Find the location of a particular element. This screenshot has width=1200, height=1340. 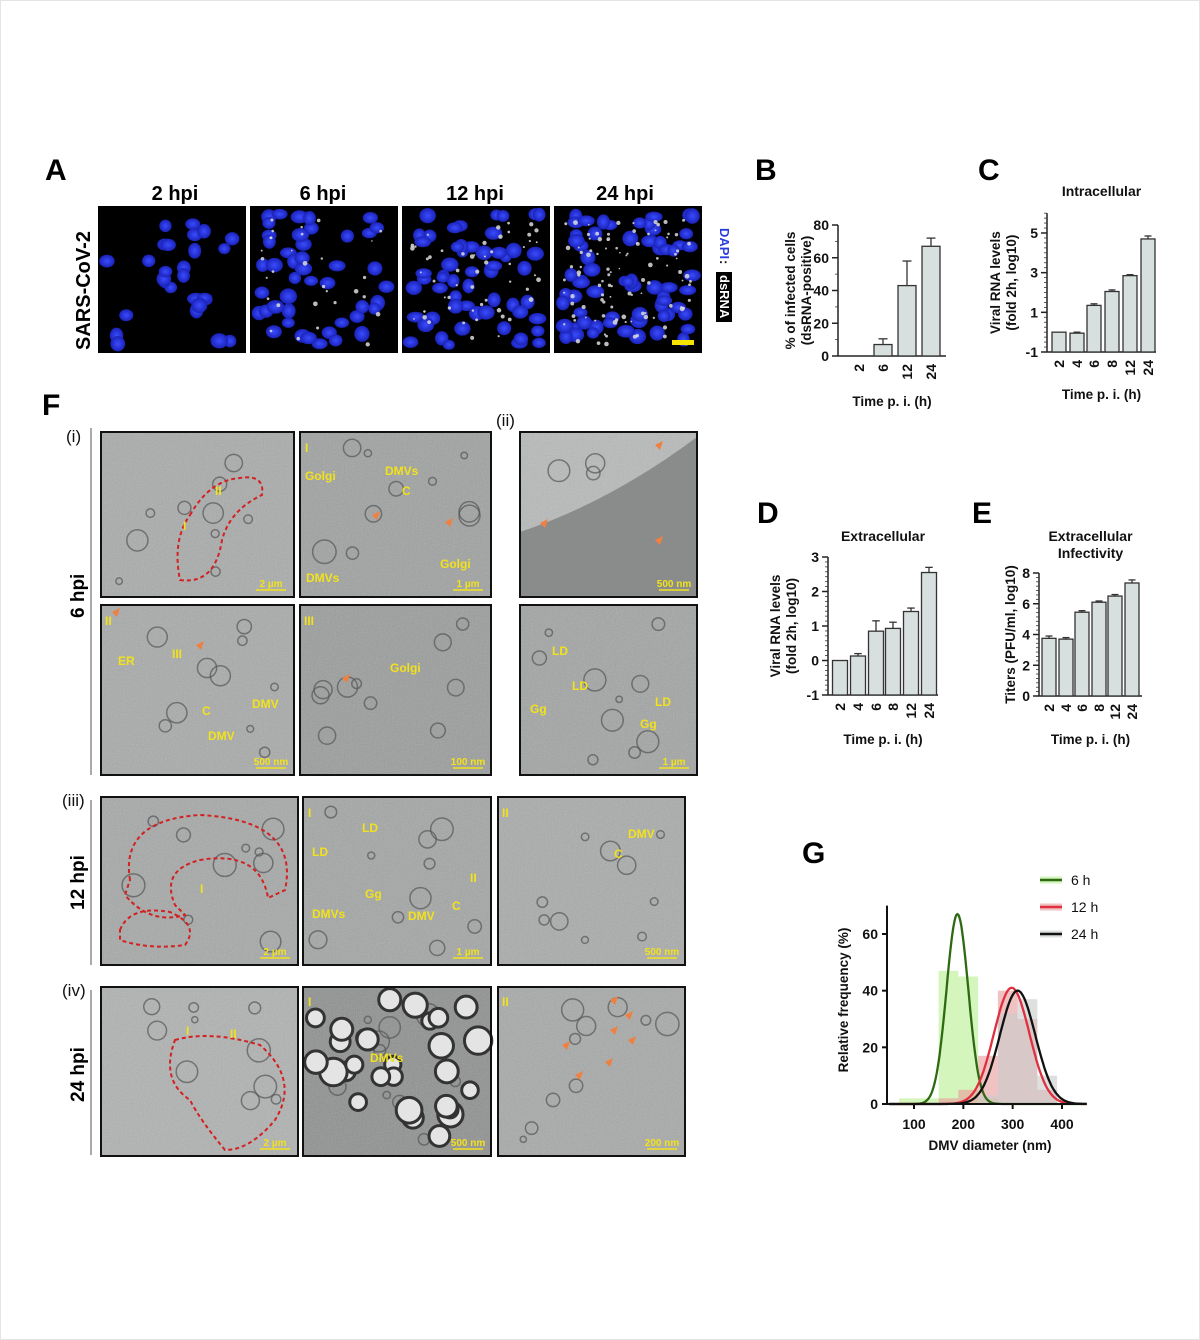

image-frame is located at coordinates (591, 1071).